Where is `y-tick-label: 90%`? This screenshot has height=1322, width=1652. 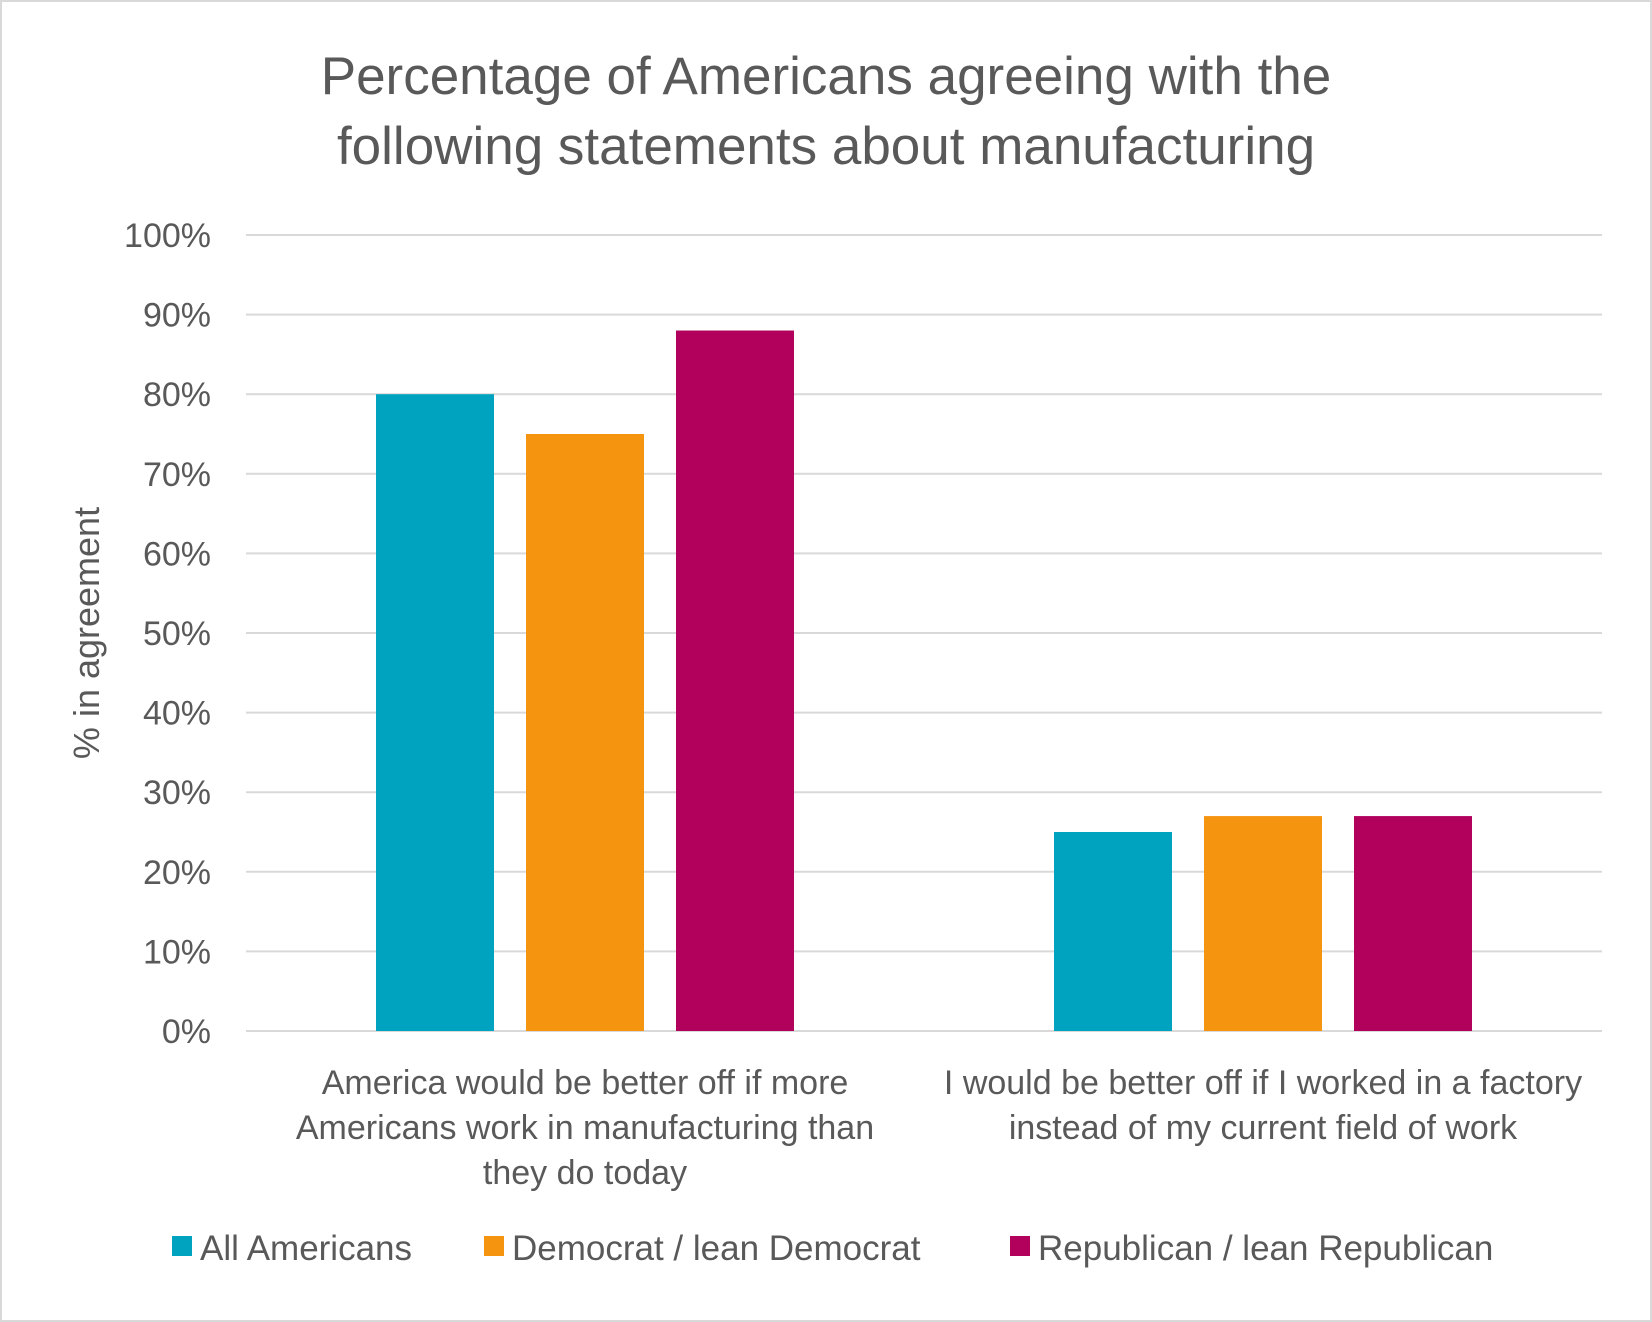 y-tick-label: 90% is located at coordinates (177, 316).